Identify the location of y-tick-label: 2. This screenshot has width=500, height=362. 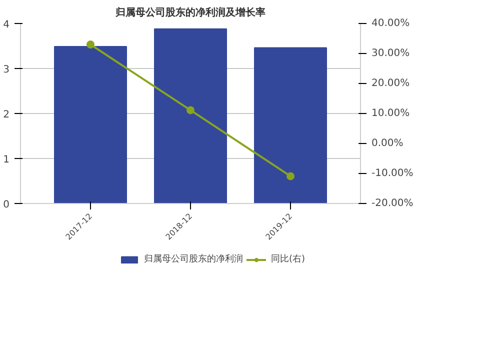
(6, 115).